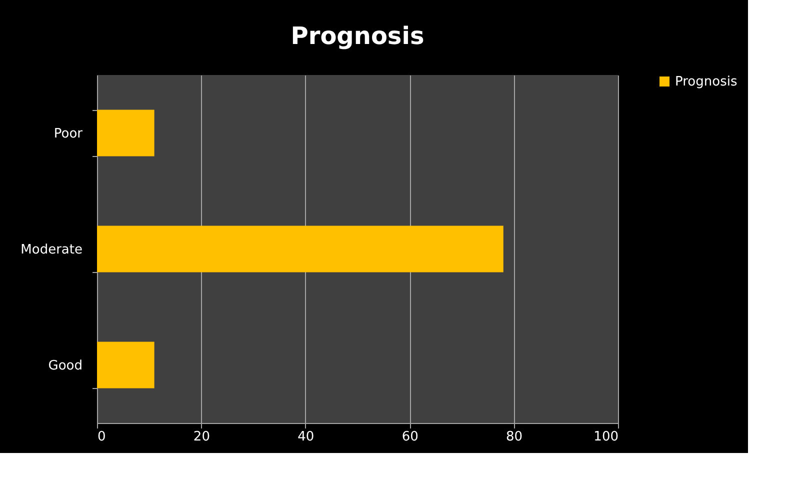  Describe the element at coordinates (606, 437) in the screenshot. I see `x-tick-label: 100` at that location.